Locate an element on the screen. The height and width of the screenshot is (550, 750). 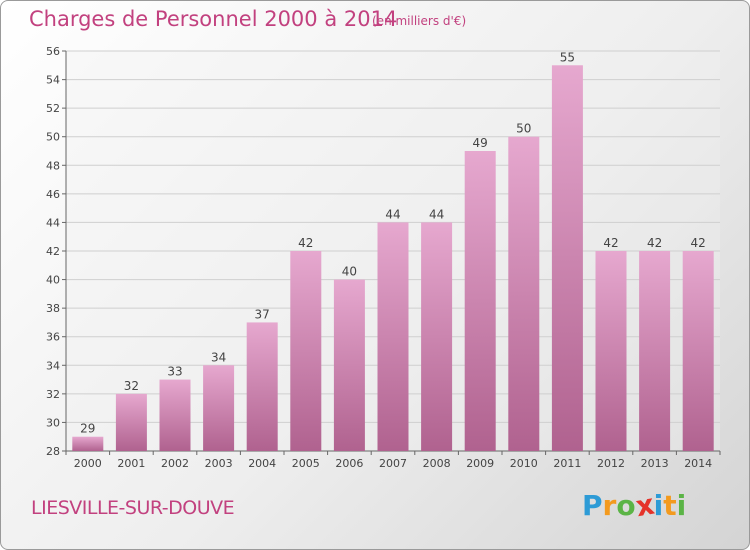
x-tick-label: 2008 is located at coordinates (437, 463).